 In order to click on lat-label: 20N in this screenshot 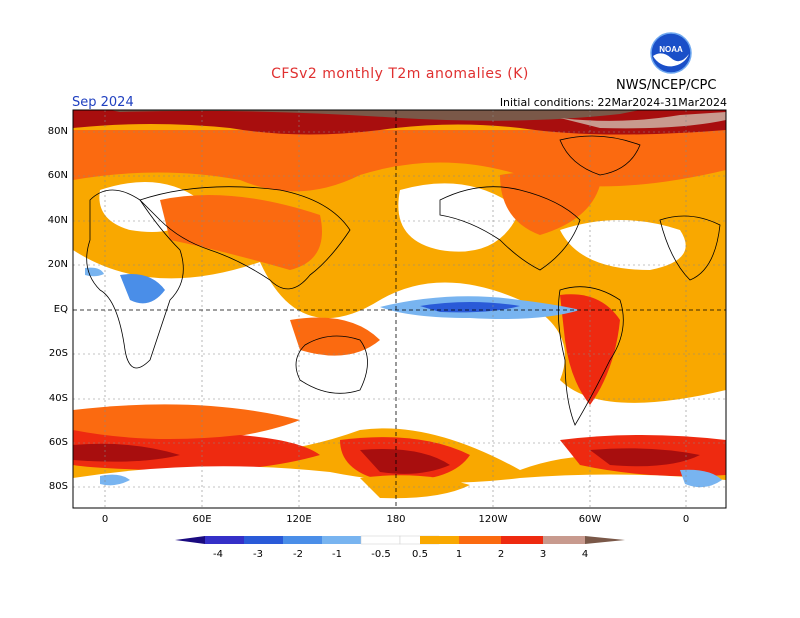, I will do `click(57, 264)`.